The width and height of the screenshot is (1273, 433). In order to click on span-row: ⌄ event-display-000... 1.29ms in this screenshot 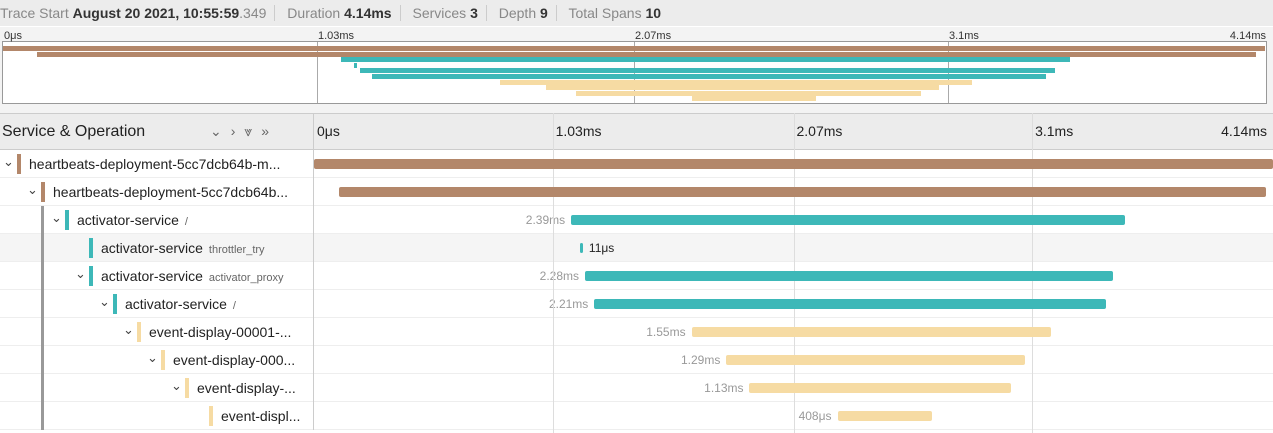, I will do `click(636, 360)`.